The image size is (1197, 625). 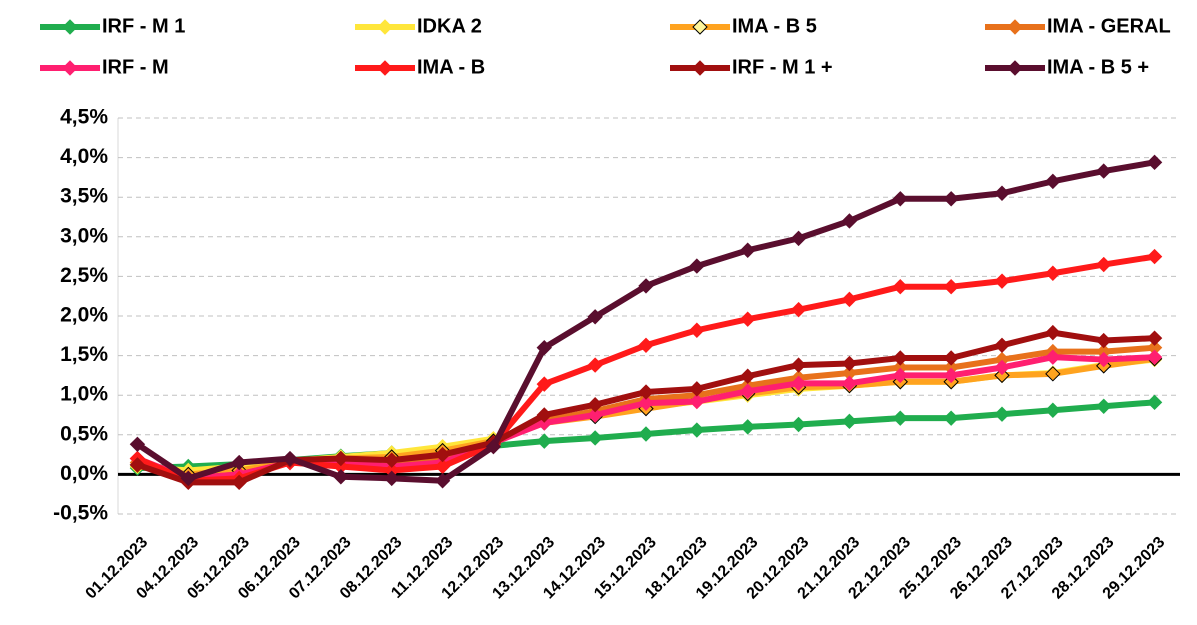 I want to click on legend-label: IRF - M, so click(x=135, y=67).